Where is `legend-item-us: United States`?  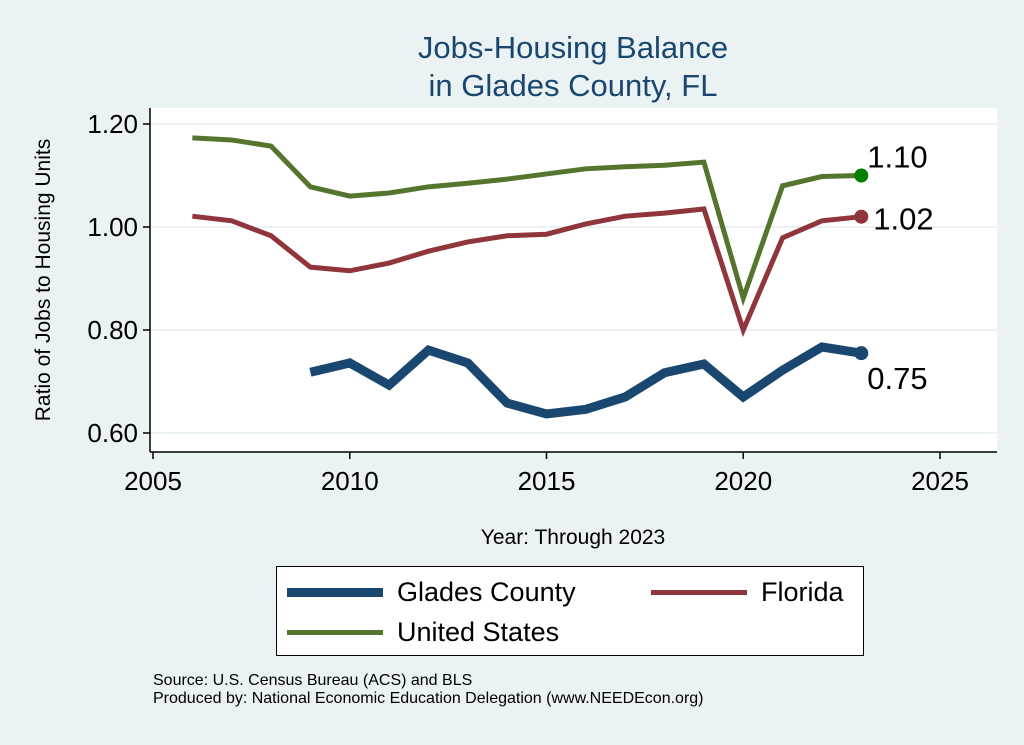 legend-item-us: United States is located at coordinates (423, 632).